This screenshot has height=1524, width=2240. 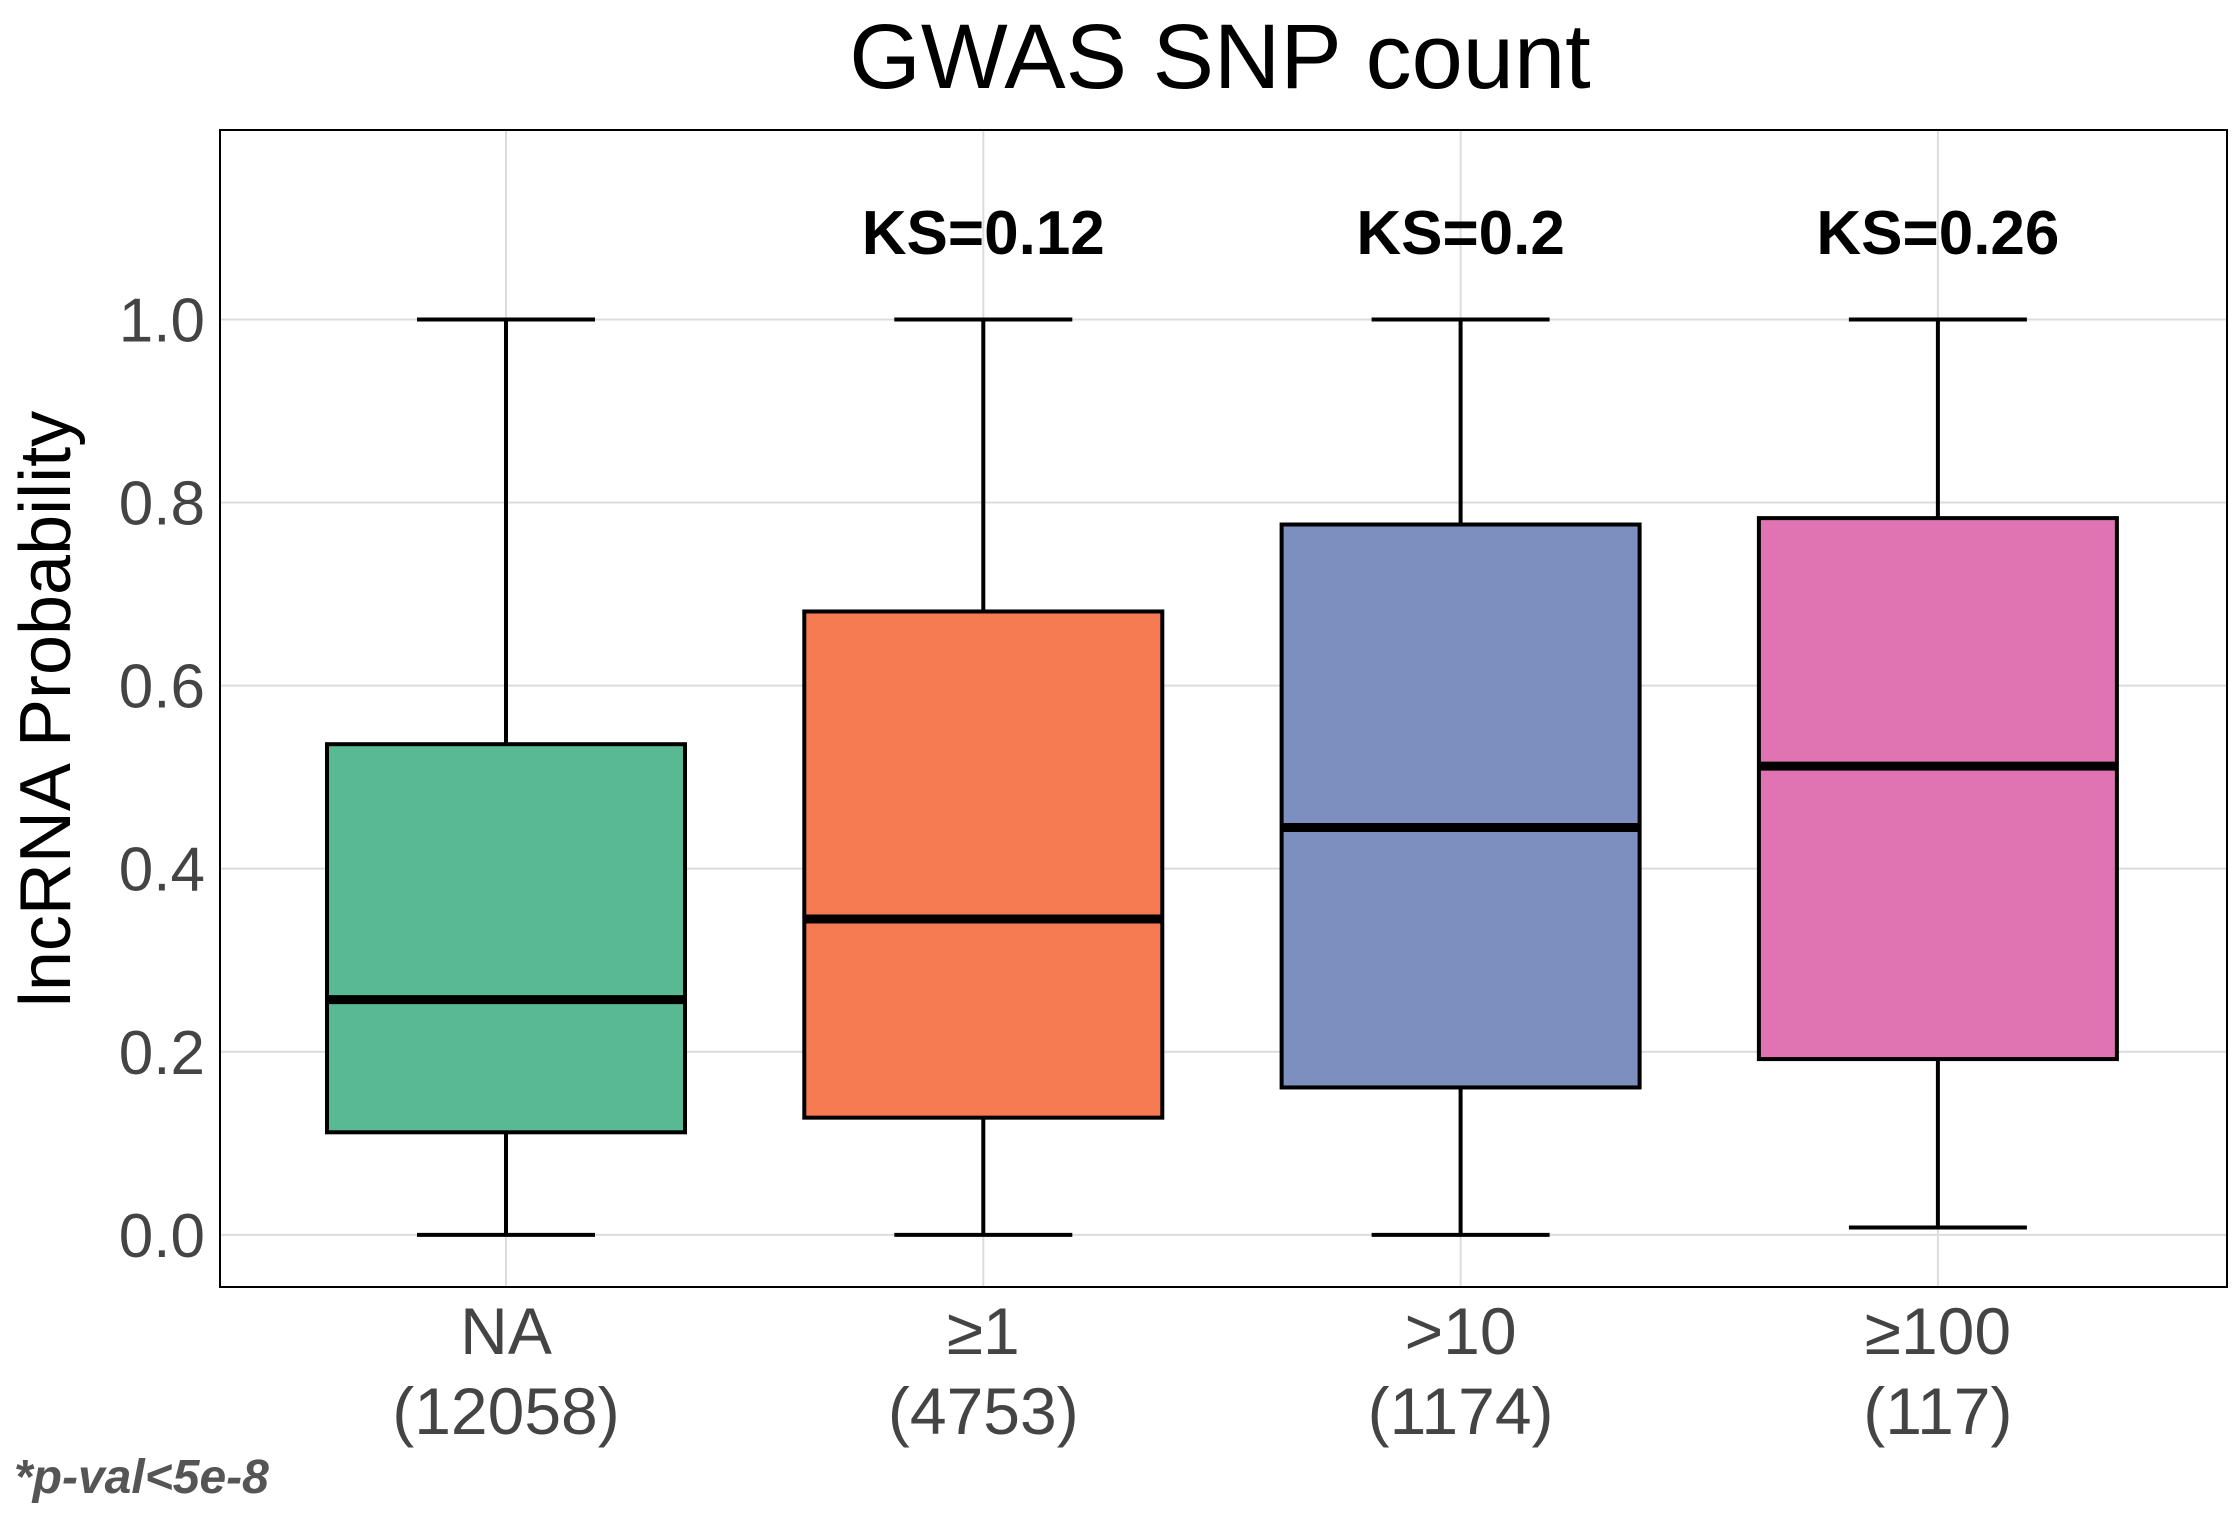 What do you see at coordinates (162, 1053) in the screenshot?
I see `y-tick-label: 0.2` at bounding box center [162, 1053].